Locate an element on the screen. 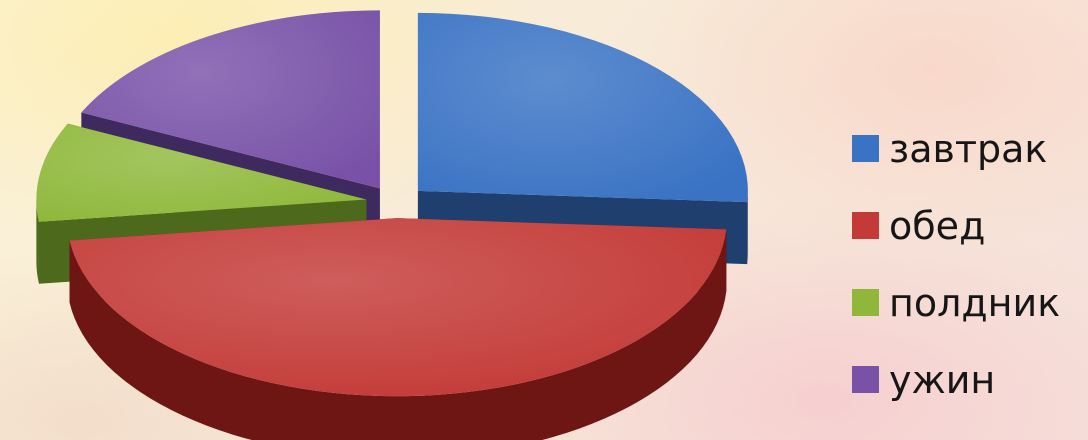 This screenshot has width=1088, height=440. legend-item-poldnik: полдник is located at coordinates (967, 302).